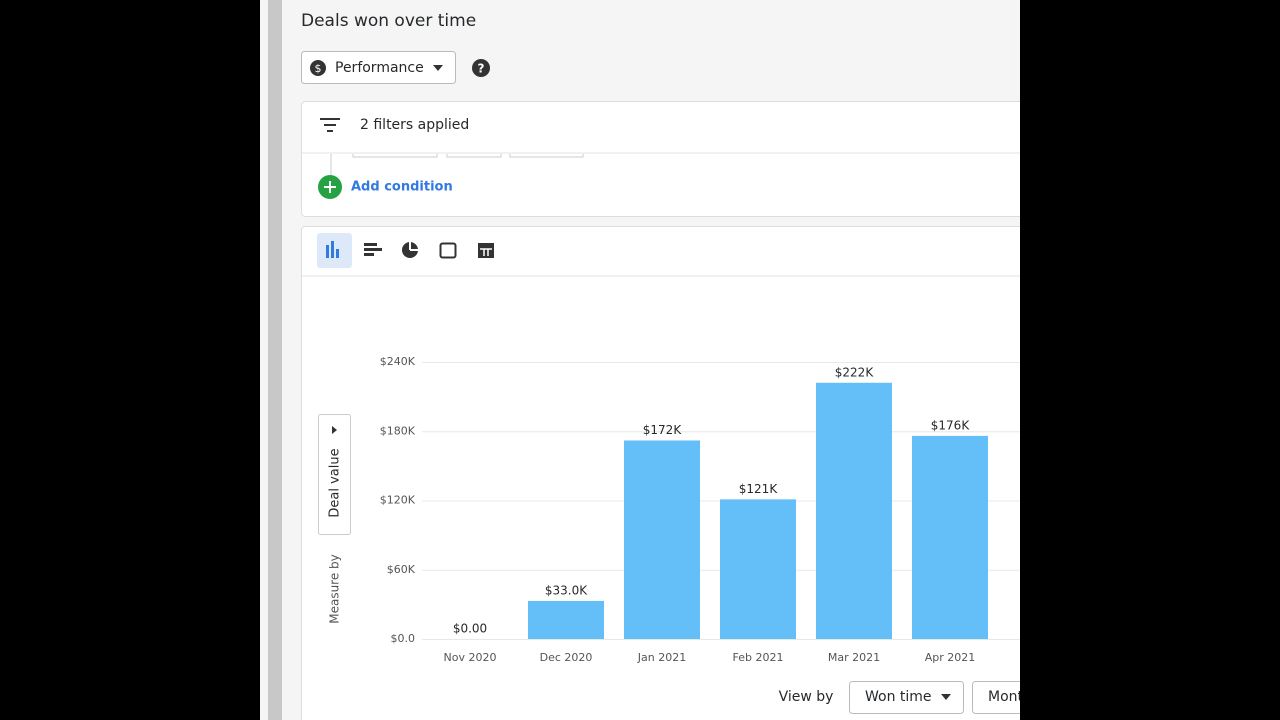 Image resolution: width=1280 pixels, height=720 pixels. I want to click on help-icon, so click(481, 68).